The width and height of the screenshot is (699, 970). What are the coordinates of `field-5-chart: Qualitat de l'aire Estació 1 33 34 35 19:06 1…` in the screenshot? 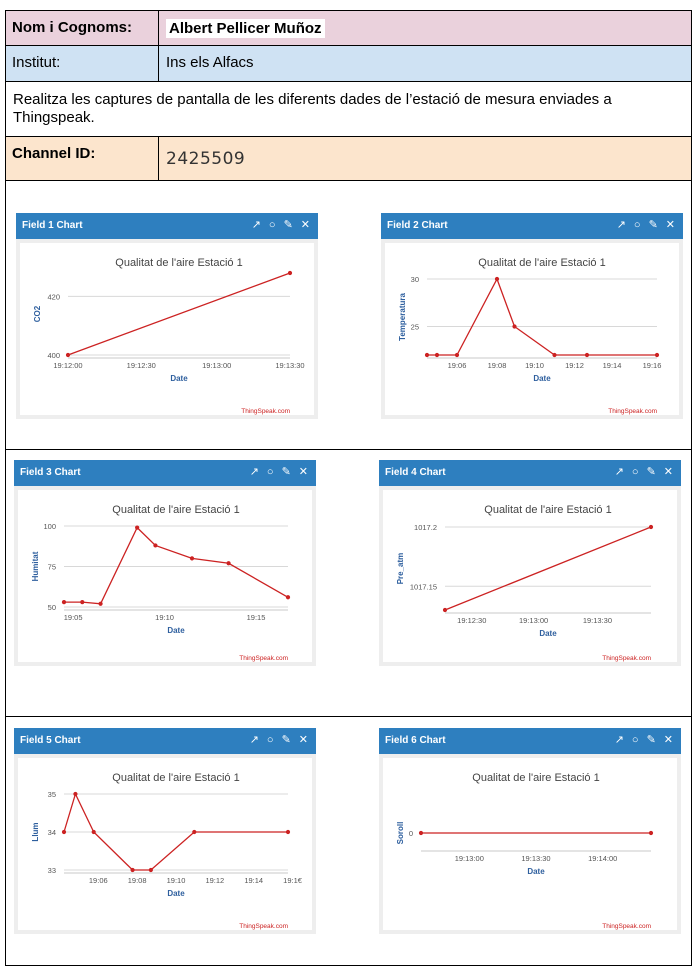 It's located at (167, 851).